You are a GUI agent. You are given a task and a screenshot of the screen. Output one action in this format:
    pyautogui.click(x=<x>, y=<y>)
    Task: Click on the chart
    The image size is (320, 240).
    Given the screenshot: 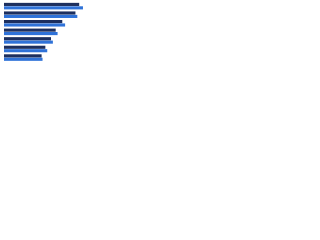 What is the action you would take?
    pyautogui.click(x=43, y=31)
    